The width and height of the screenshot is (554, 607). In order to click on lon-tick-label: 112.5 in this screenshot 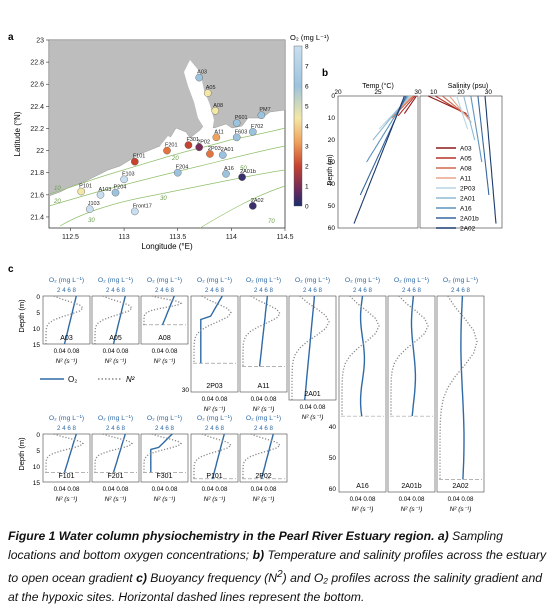, I will do `click(70, 237)`.